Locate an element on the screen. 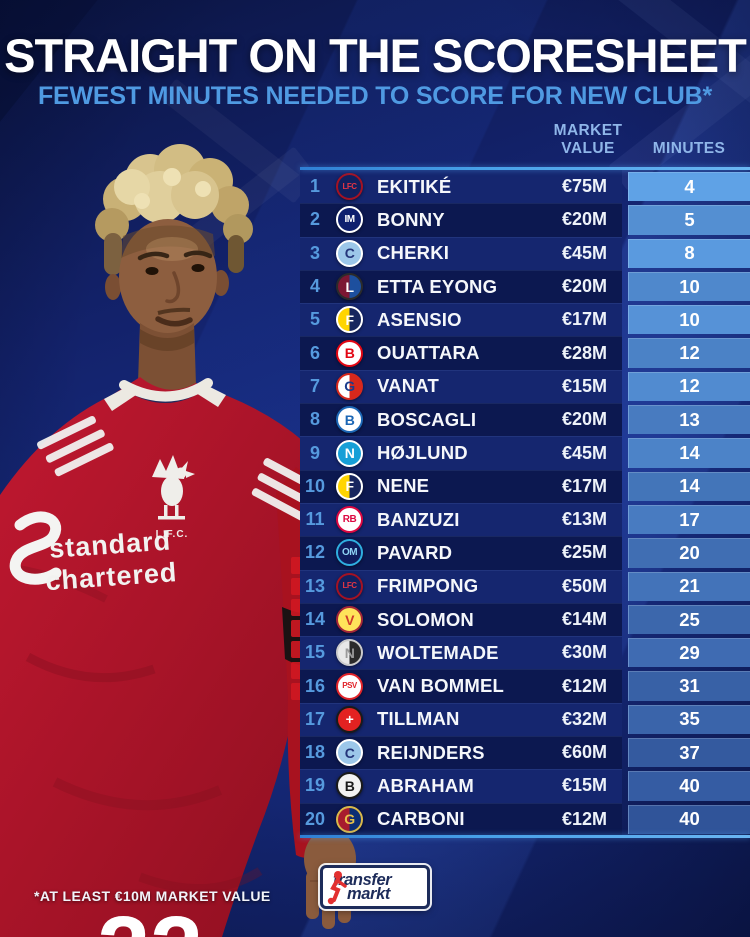  minutes-cell: 17 is located at coordinates (689, 519).